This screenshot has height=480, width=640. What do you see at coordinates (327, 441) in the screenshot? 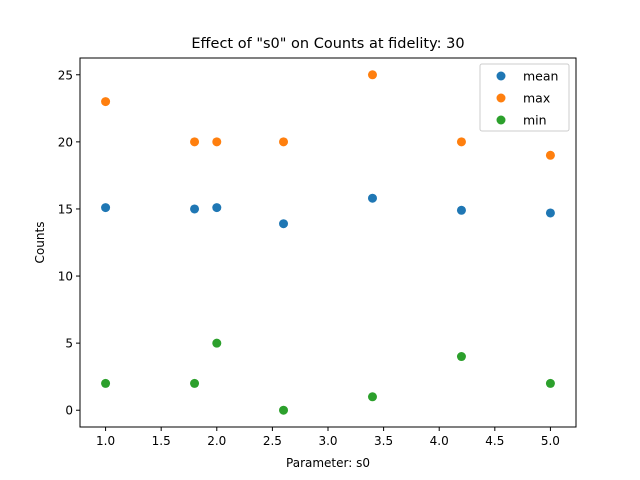
I see `x-tick-label: 3.0` at bounding box center [327, 441].